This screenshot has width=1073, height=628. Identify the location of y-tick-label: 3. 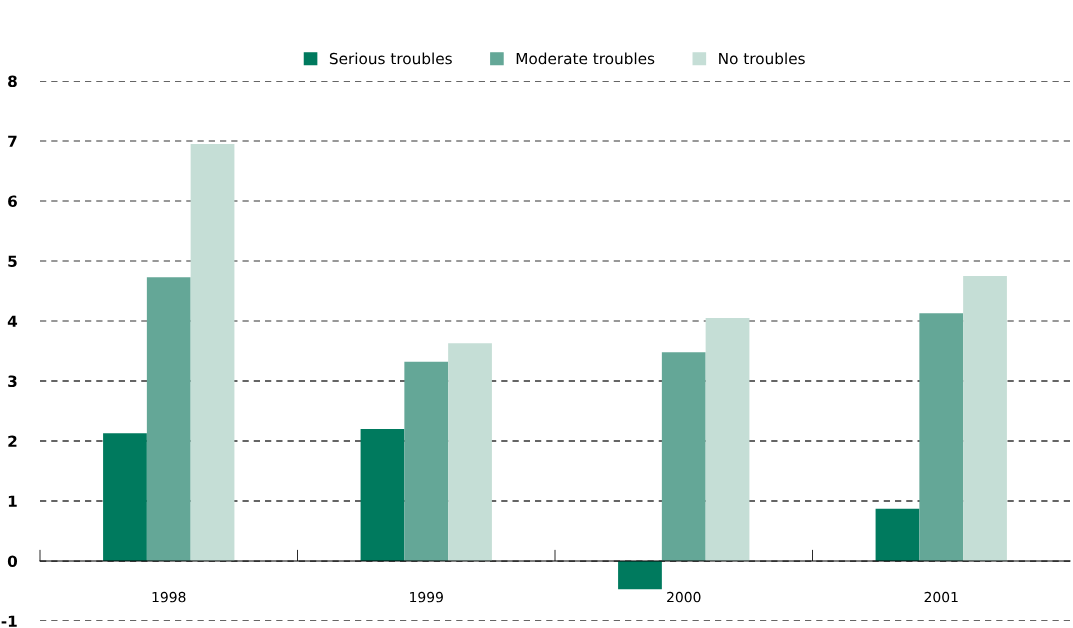
(12, 381).